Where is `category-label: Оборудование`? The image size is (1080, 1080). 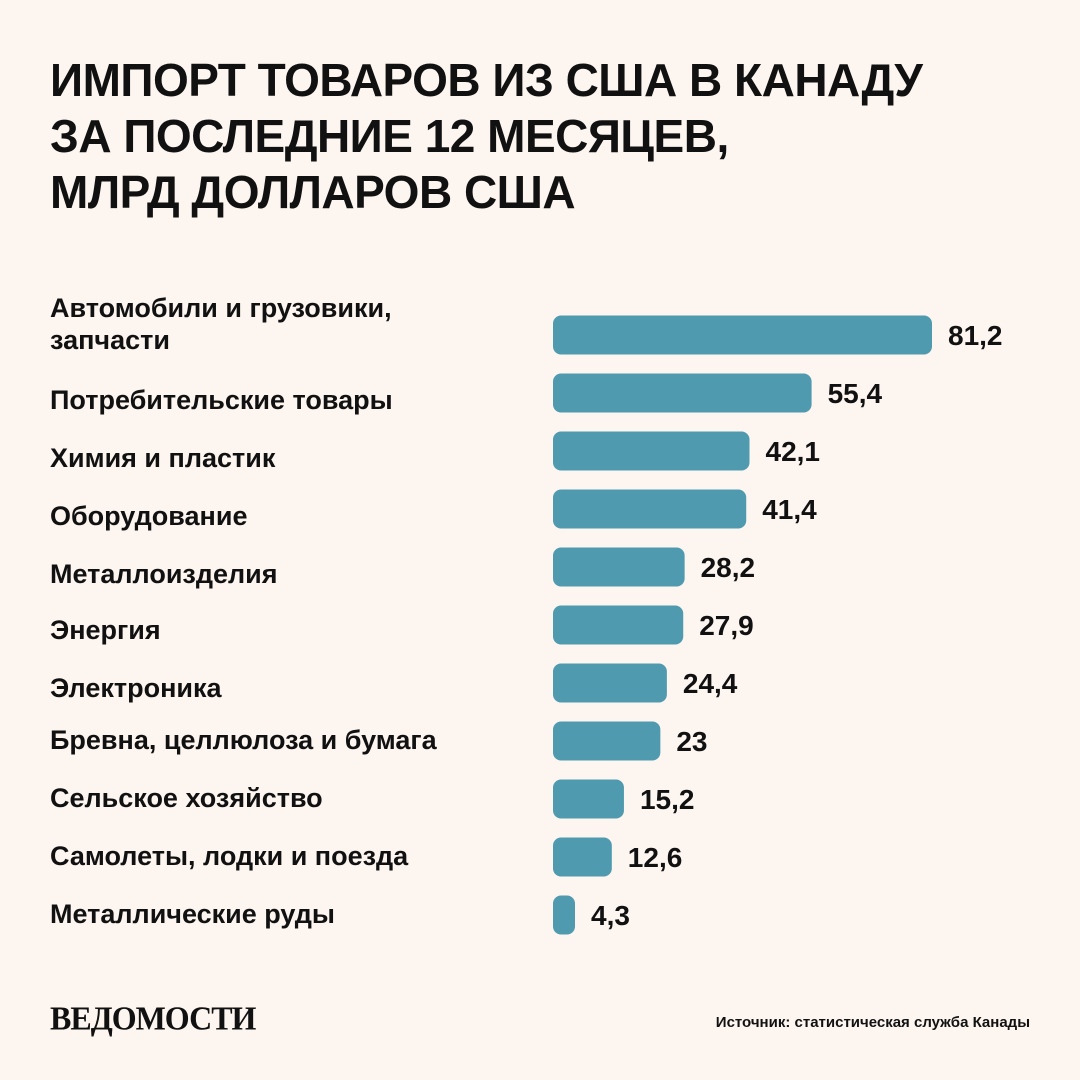 category-label: Оборудование is located at coordinates (148, 516).